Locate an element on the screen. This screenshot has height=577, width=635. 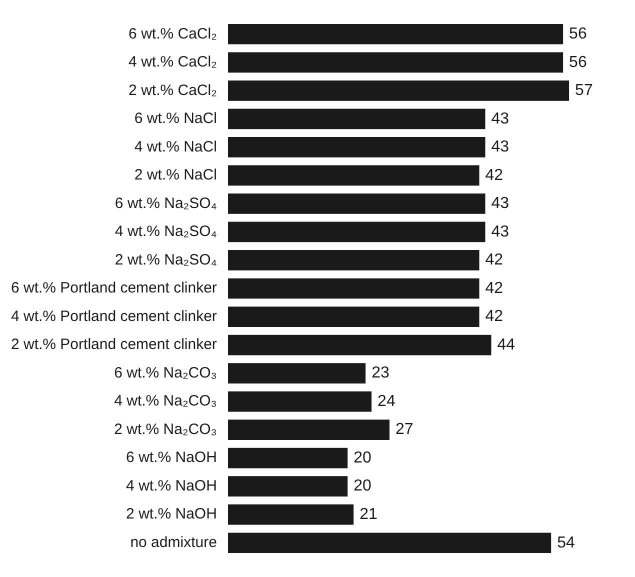
data-label: 27 is located at coordinates (405, 429).